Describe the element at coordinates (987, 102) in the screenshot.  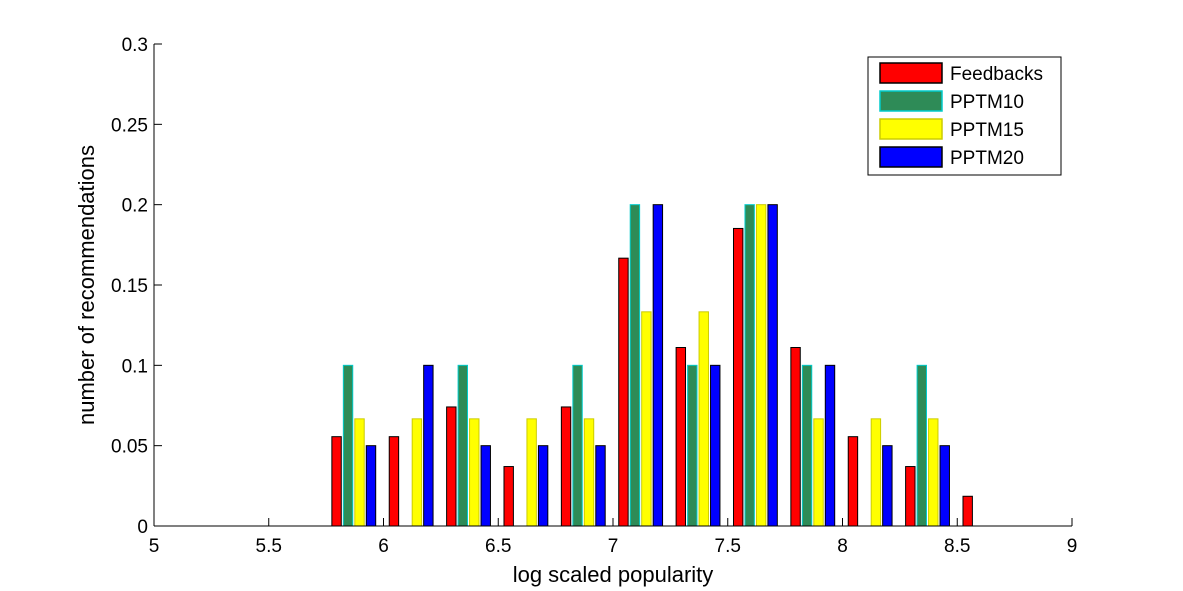
I see `legend-label-pptm10: PPTM10` at that location.